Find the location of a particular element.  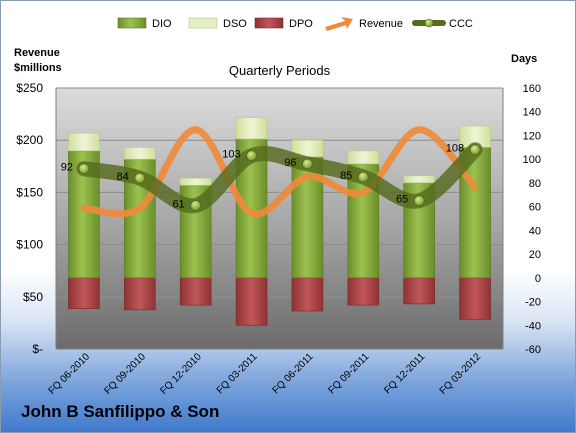

left-tick-label: $200 is located at coordinates (29, 140).